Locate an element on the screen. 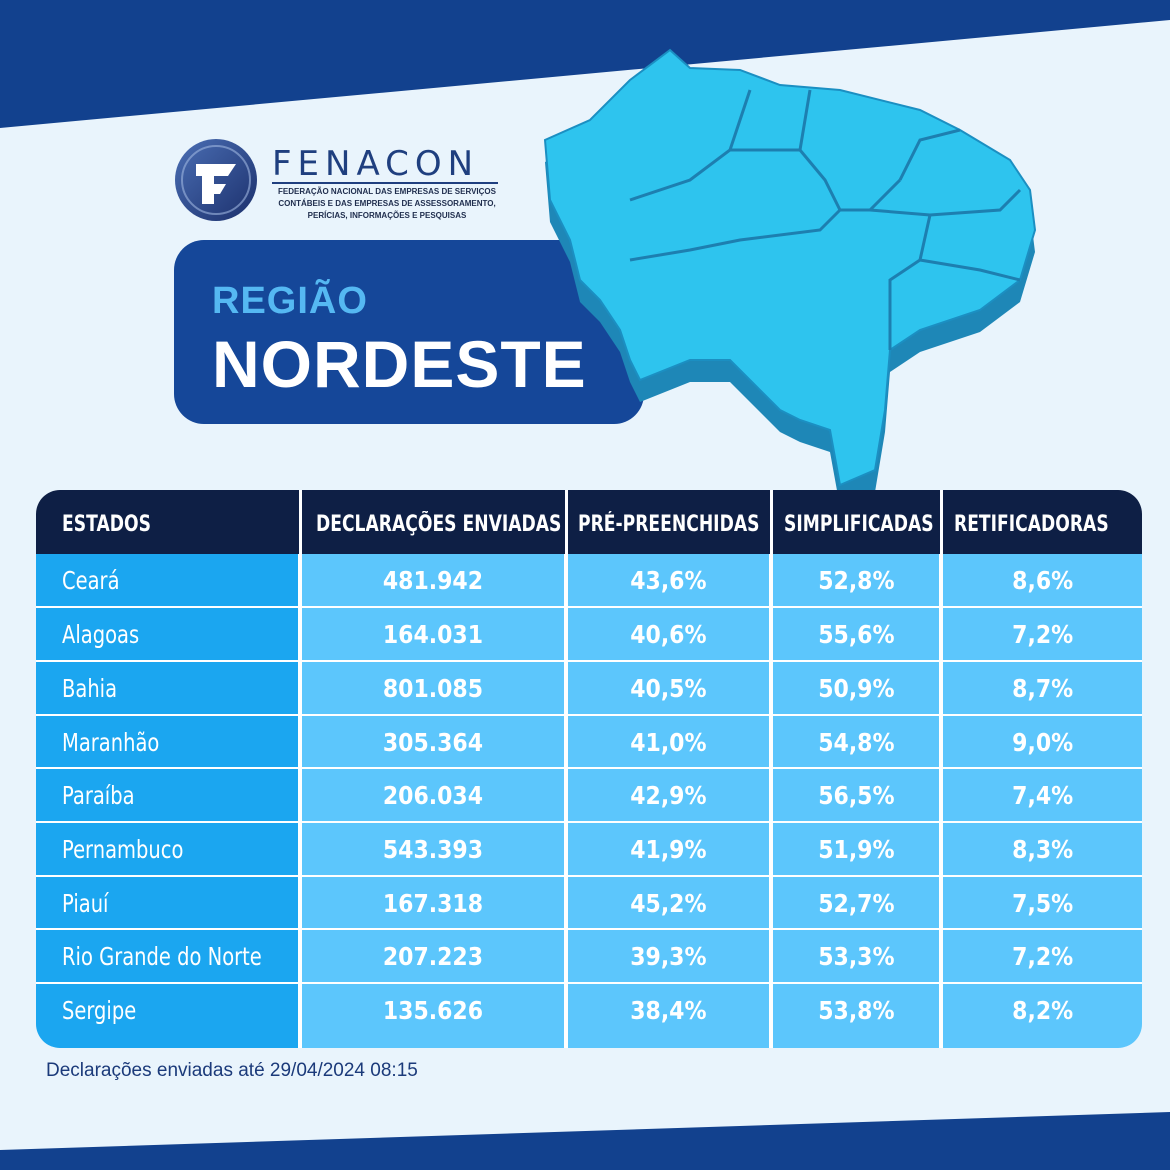  cell-retif: 7,5% is located at coordinates (1042, 903).